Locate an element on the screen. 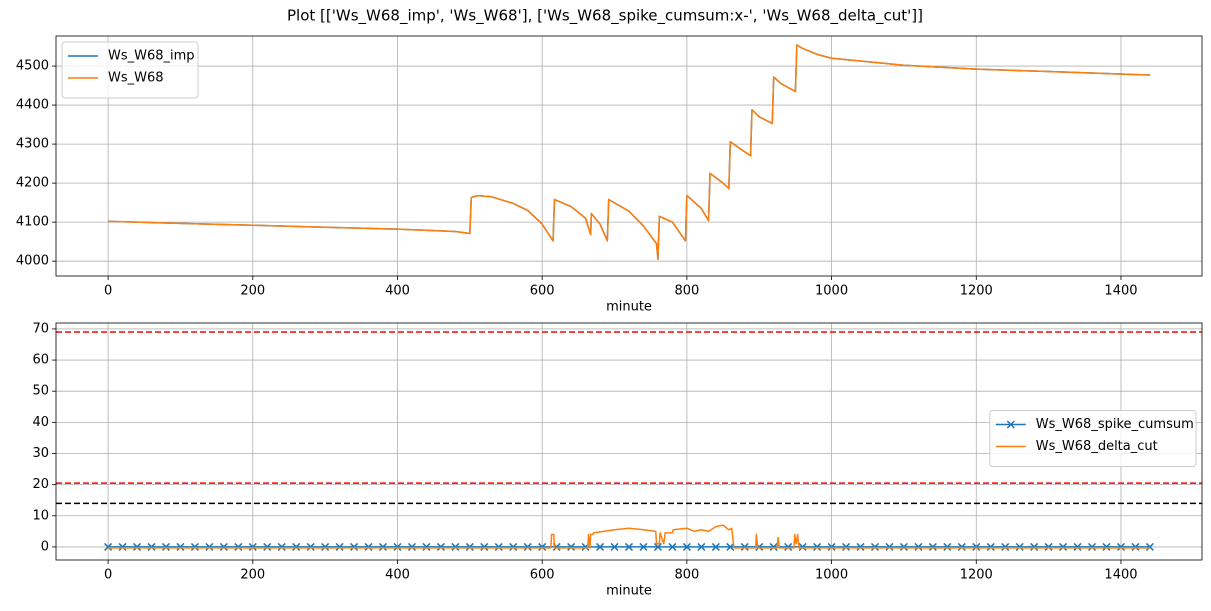 The height and width of the screenshot is (611, 1211). y-tick-label: 4300 is located at coordinates (32, 144).